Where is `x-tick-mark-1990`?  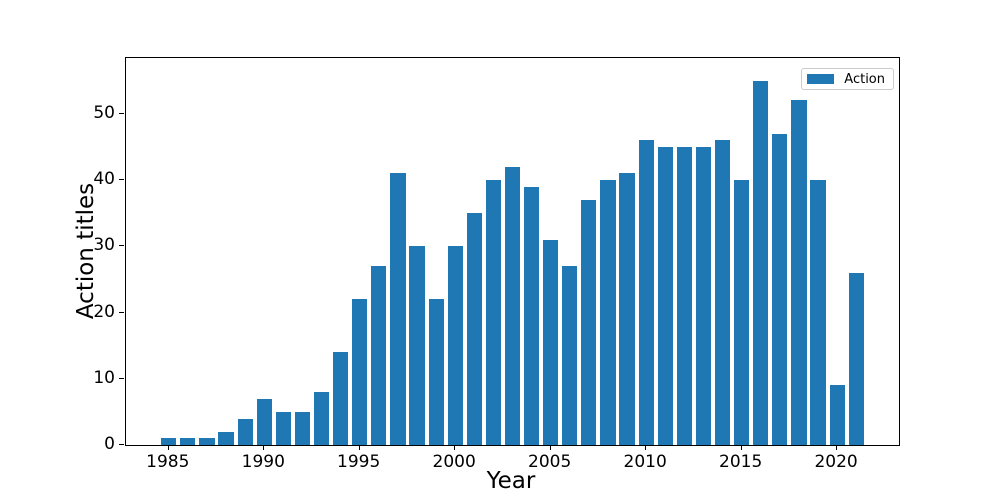 x-tick-mark-1990 is located at coordinates (264, 447).